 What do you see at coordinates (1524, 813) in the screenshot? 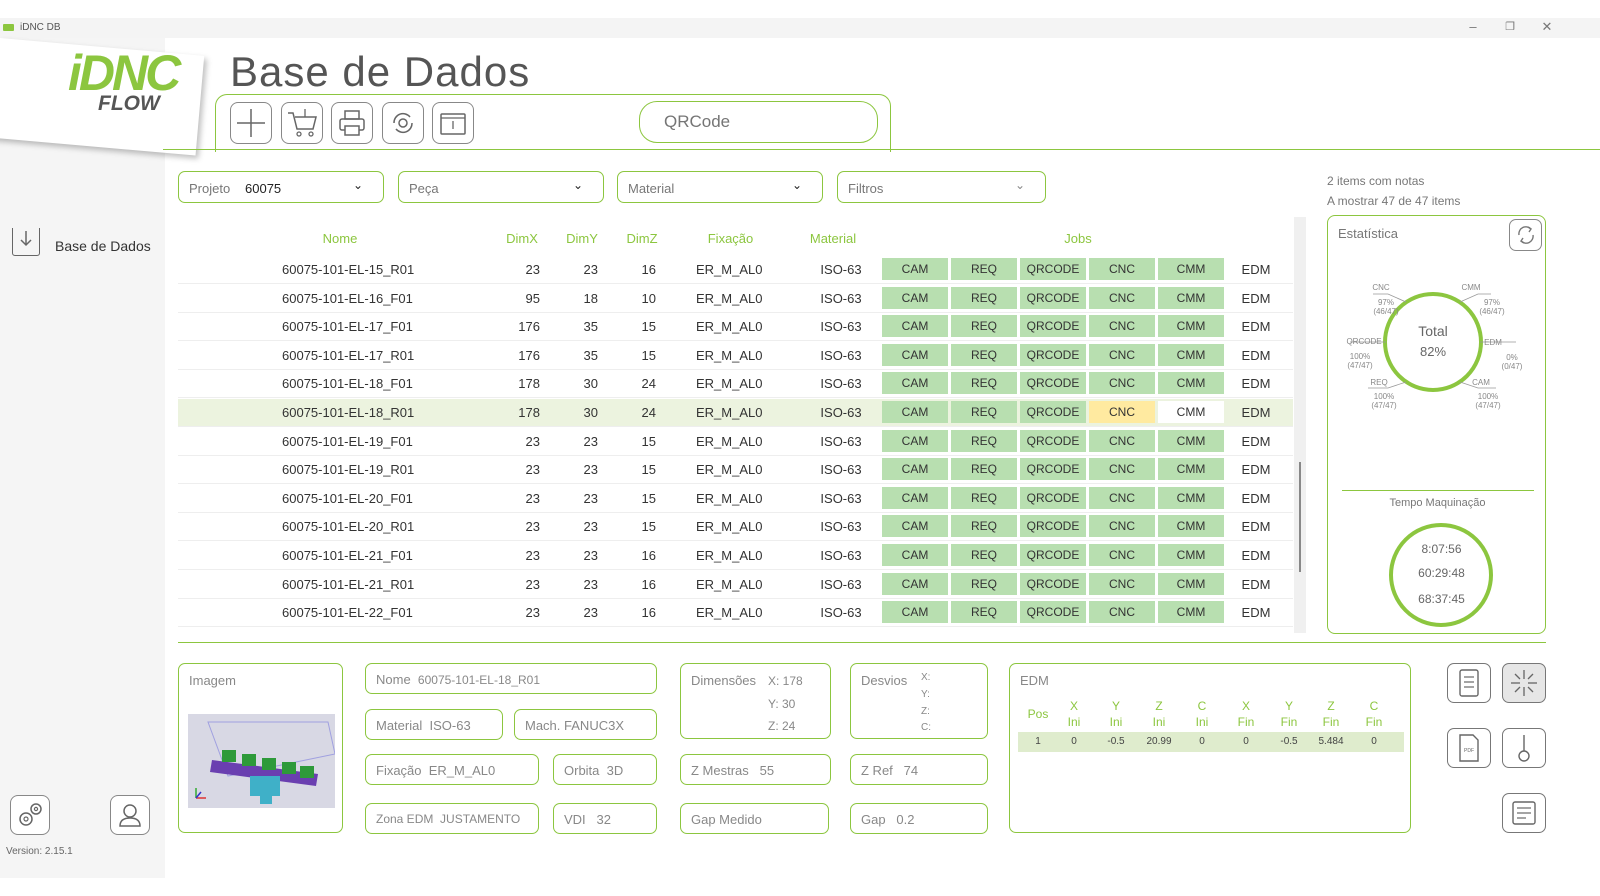
I see `notes-button` at bounding box center [1524, 813].